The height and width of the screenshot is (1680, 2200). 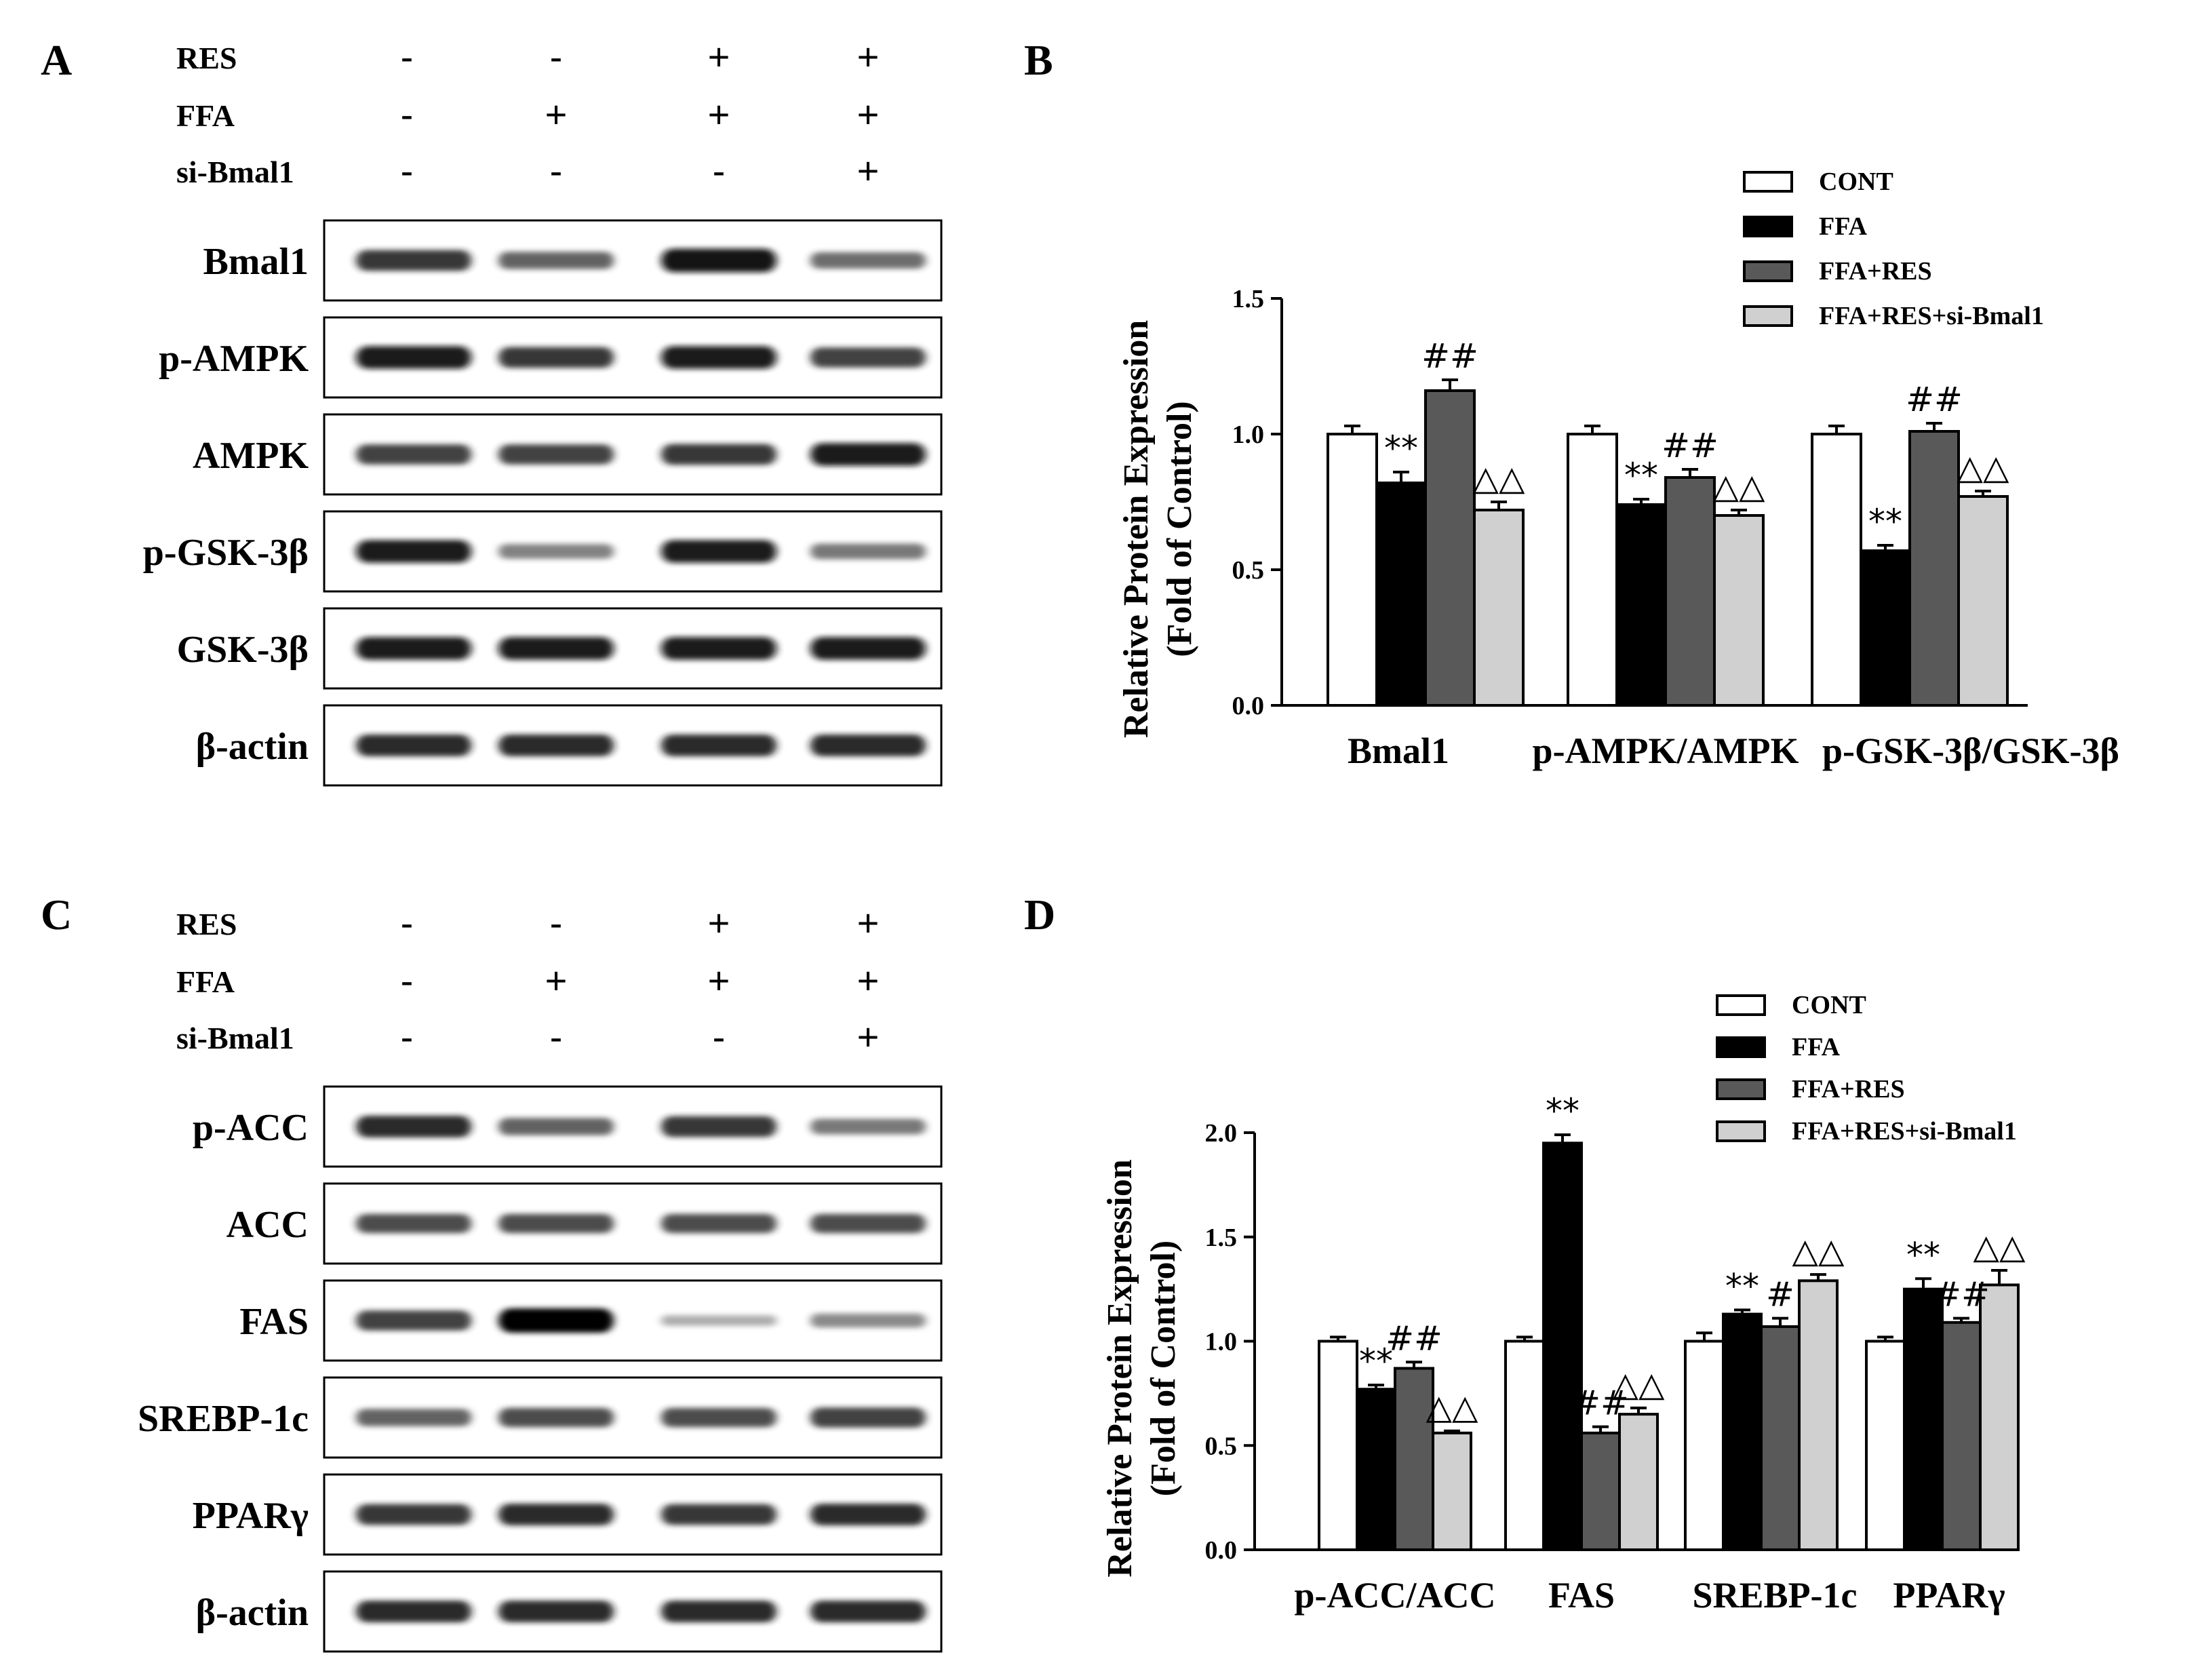 What do you see at coordinates (1039, 915) in the screenshot?
I see `panel-label-d: D` at bounding box center [1039, 915].